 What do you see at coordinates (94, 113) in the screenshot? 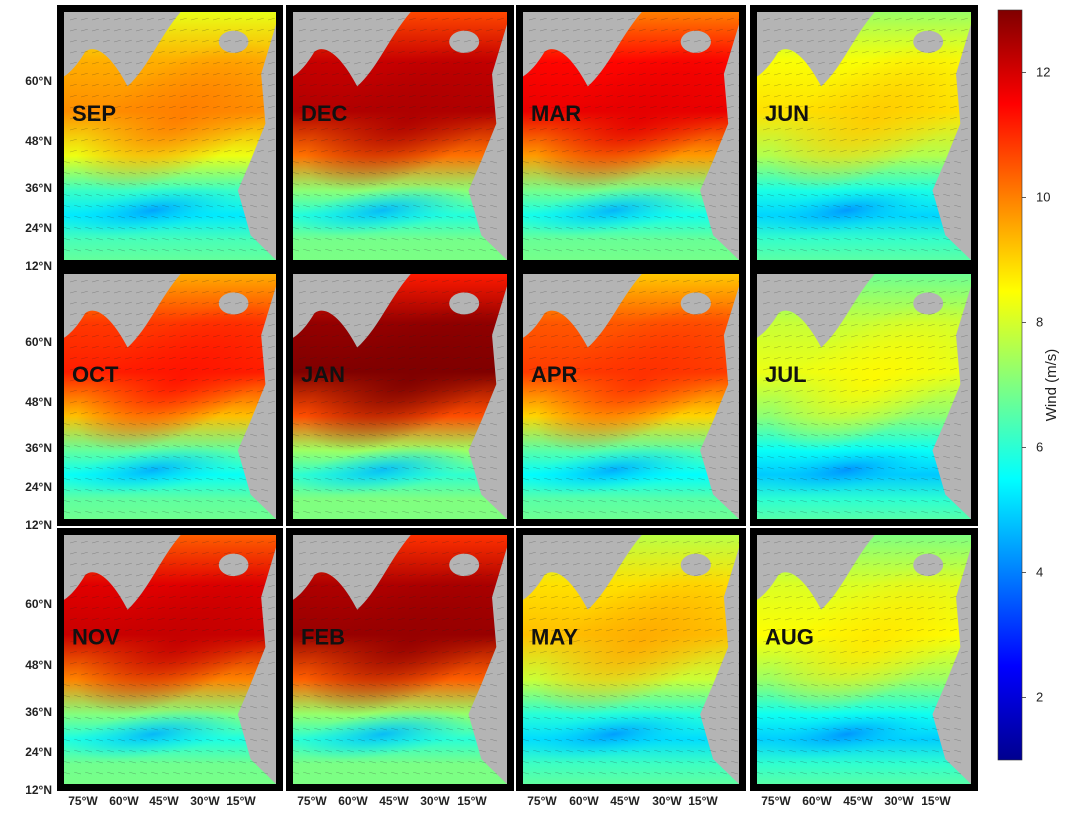
I see `month-label-sep: SEP` at bounding box center [94, 113].